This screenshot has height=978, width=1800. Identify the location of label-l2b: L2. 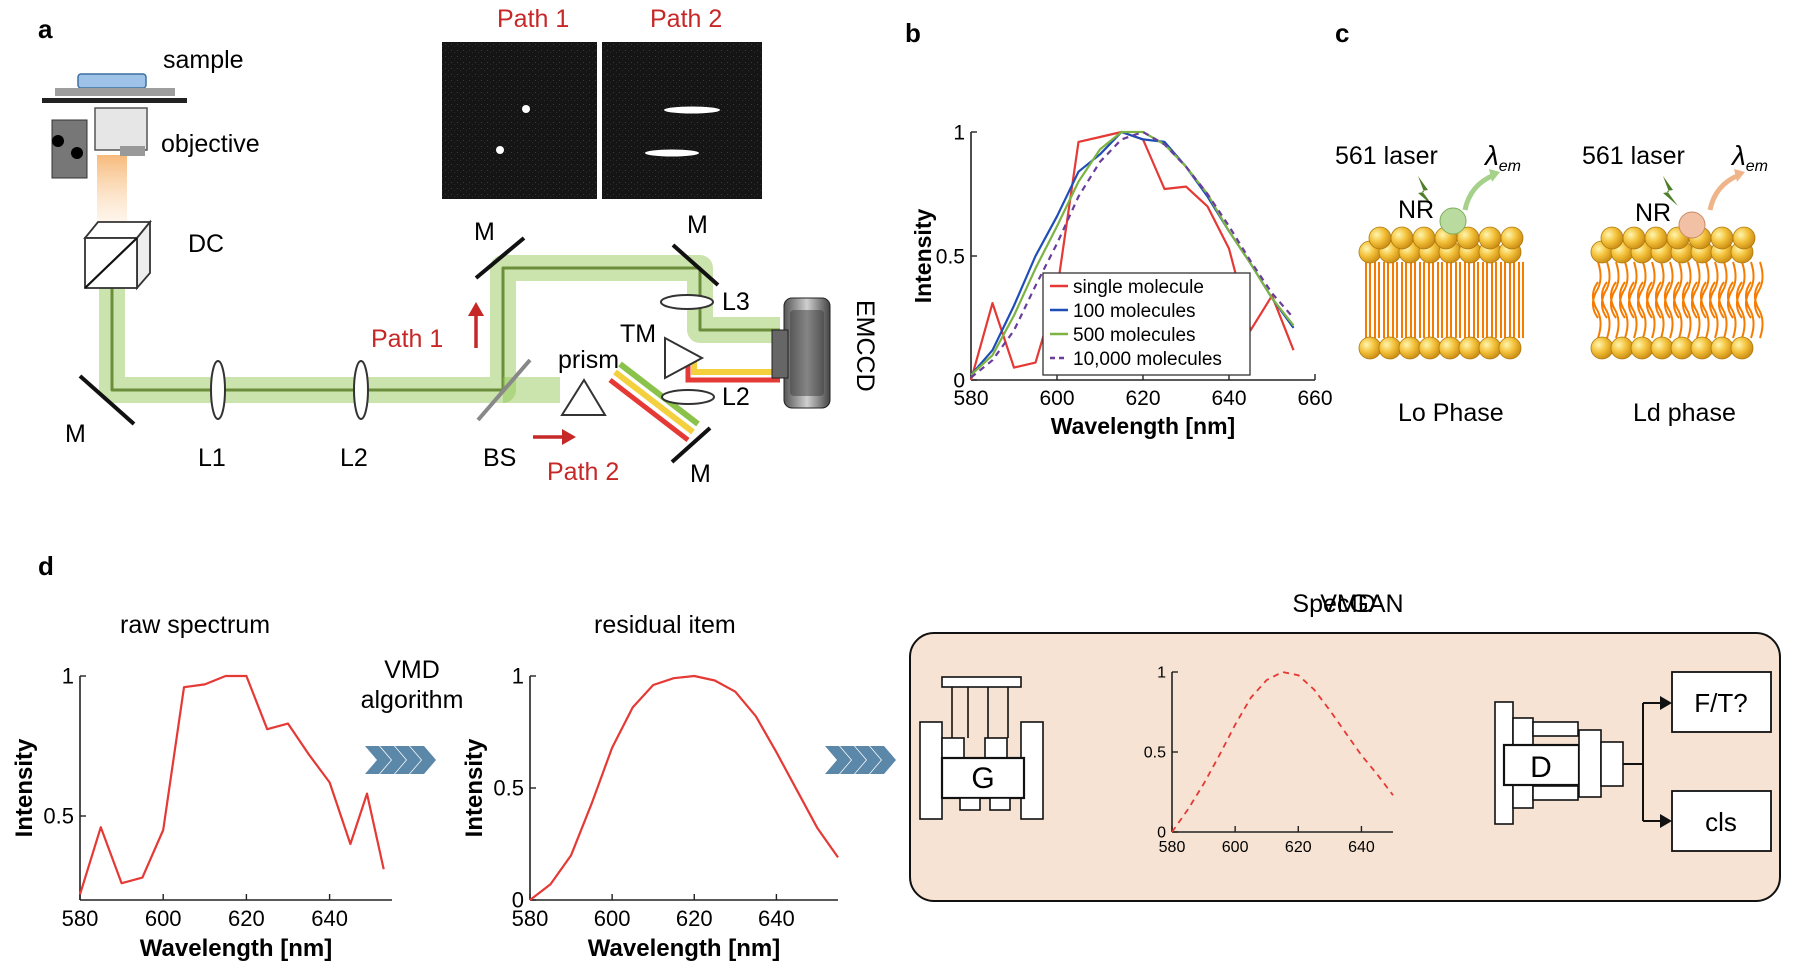
(736, 397).